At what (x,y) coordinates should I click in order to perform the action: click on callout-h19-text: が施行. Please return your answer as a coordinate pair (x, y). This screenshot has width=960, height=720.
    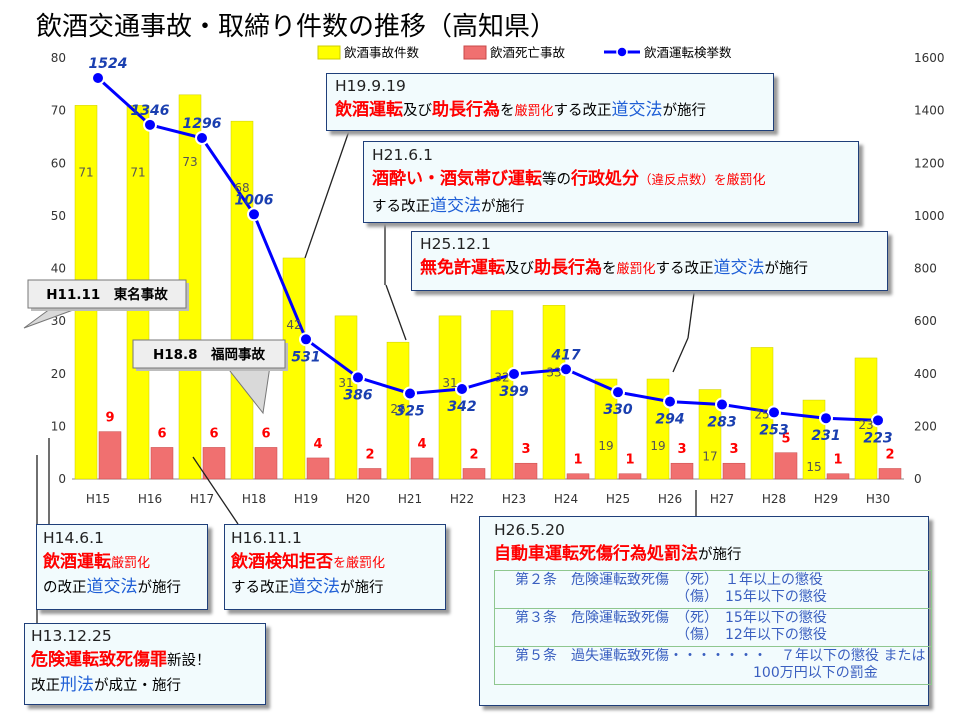
    Looking at the image, I should click on (684, 111).